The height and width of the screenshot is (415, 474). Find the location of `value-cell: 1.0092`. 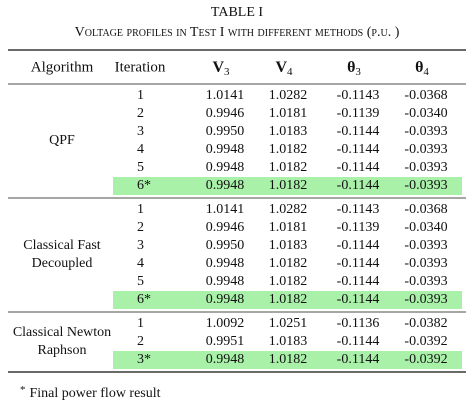

value-cell: 1.0092 is located at coordinates (225, 323).